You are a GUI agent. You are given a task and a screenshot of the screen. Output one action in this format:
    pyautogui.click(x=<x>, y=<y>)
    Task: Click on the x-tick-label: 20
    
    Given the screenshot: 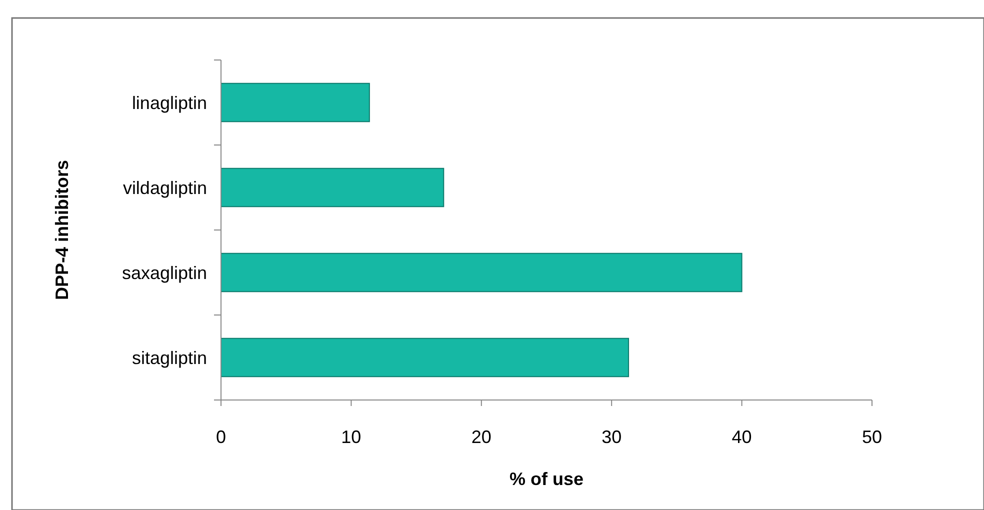 What is the action you would take?
    pyautogui.click(x=481, y=437)
    